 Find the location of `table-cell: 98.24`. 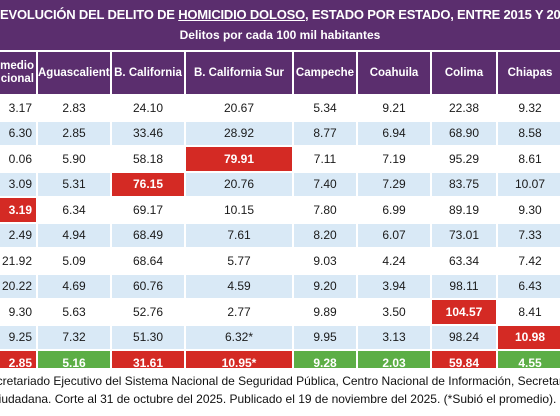

table-cell: 98.24 is located at coordinates (464, 337).